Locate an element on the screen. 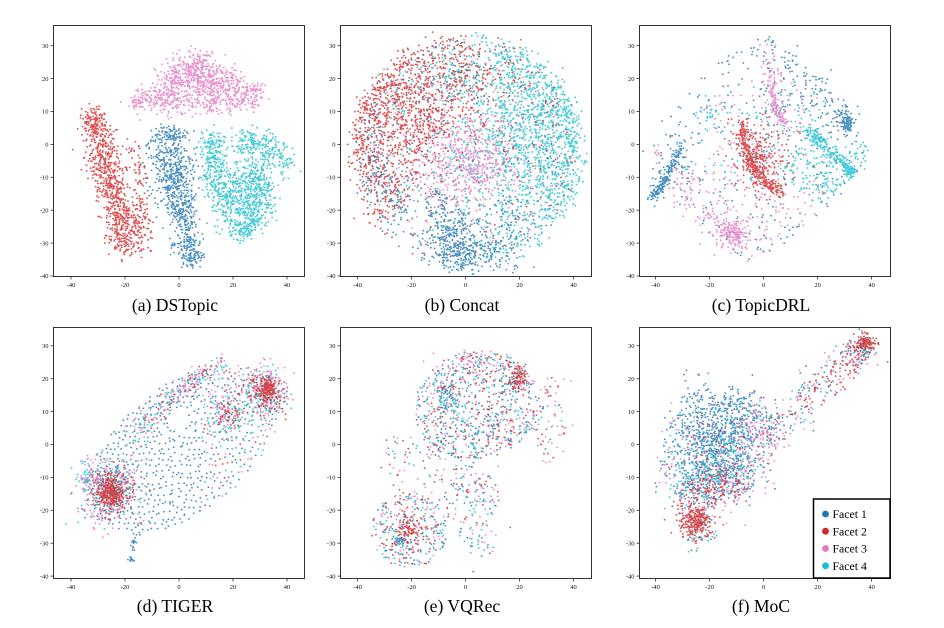  svg-text: (d) TIGER is located at coordinates (175, 606).